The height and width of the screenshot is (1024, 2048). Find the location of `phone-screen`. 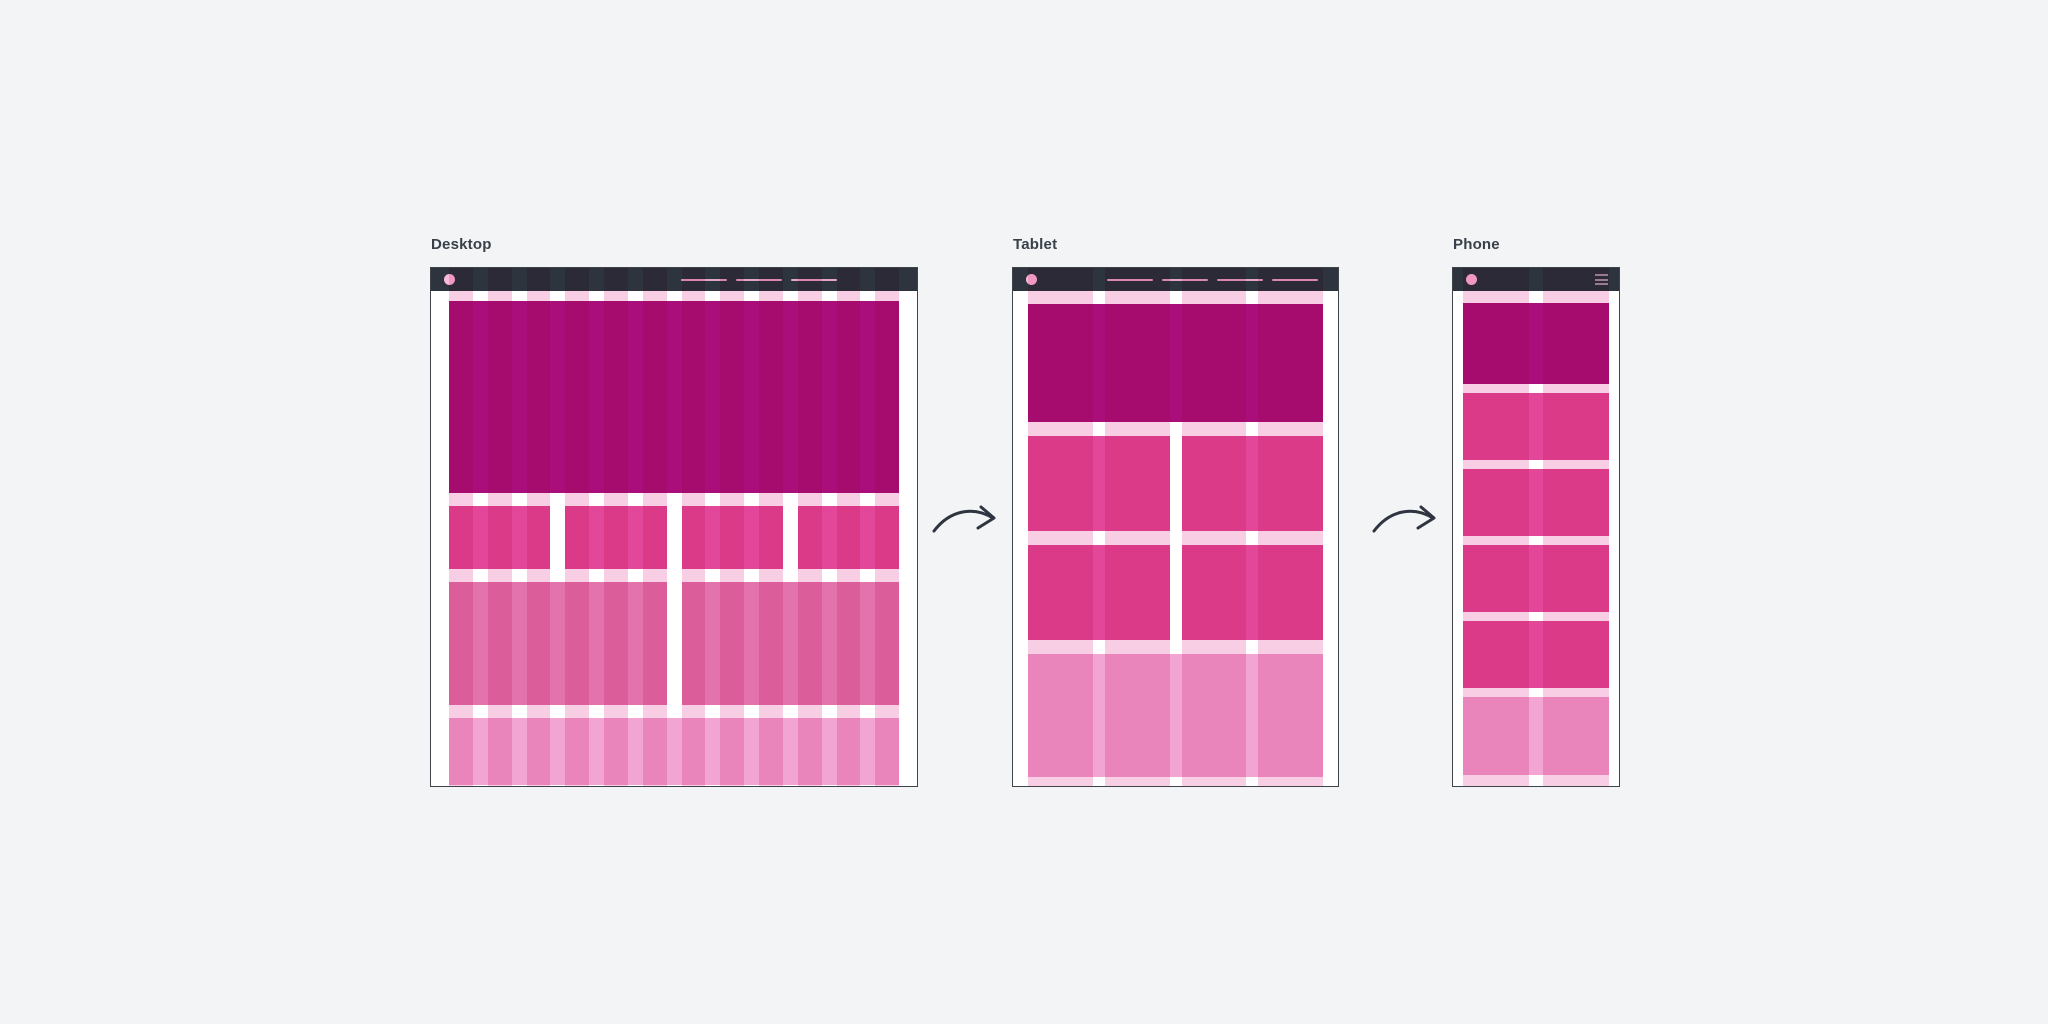

phone-screen is located at coordinates (1536, 527).